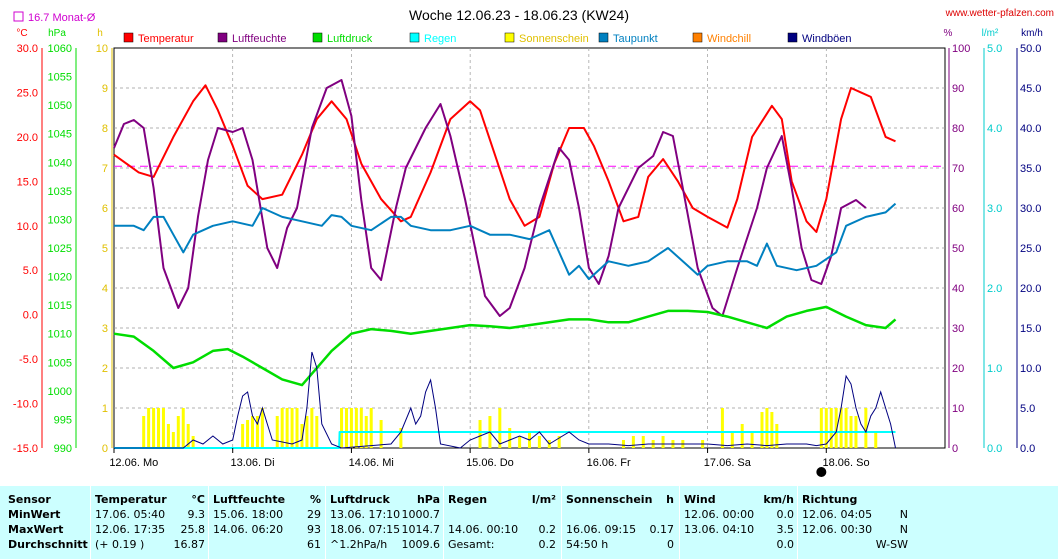 The width and height of the screenshot is (1058, 559). I want to click on tick-sun-4: 6, so click(105, 209).